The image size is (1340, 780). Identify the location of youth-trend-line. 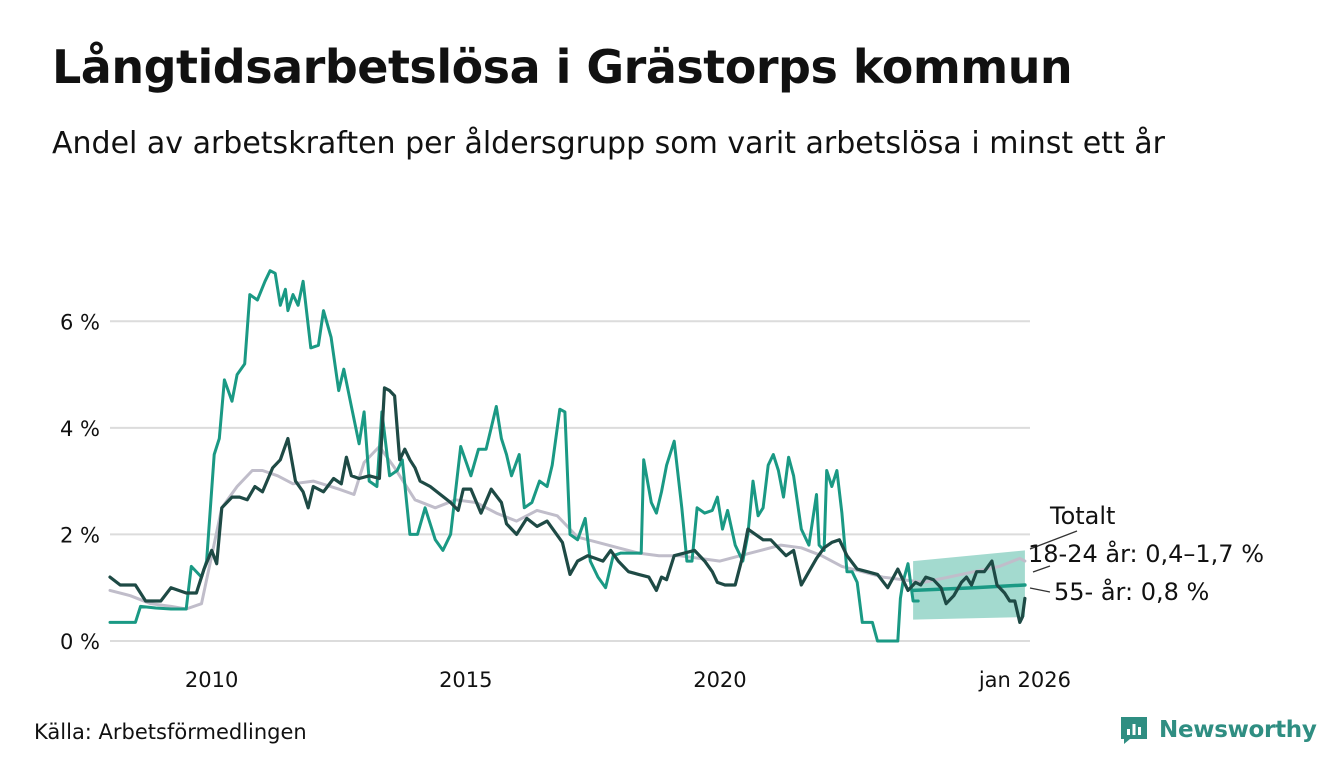
(969, 588).